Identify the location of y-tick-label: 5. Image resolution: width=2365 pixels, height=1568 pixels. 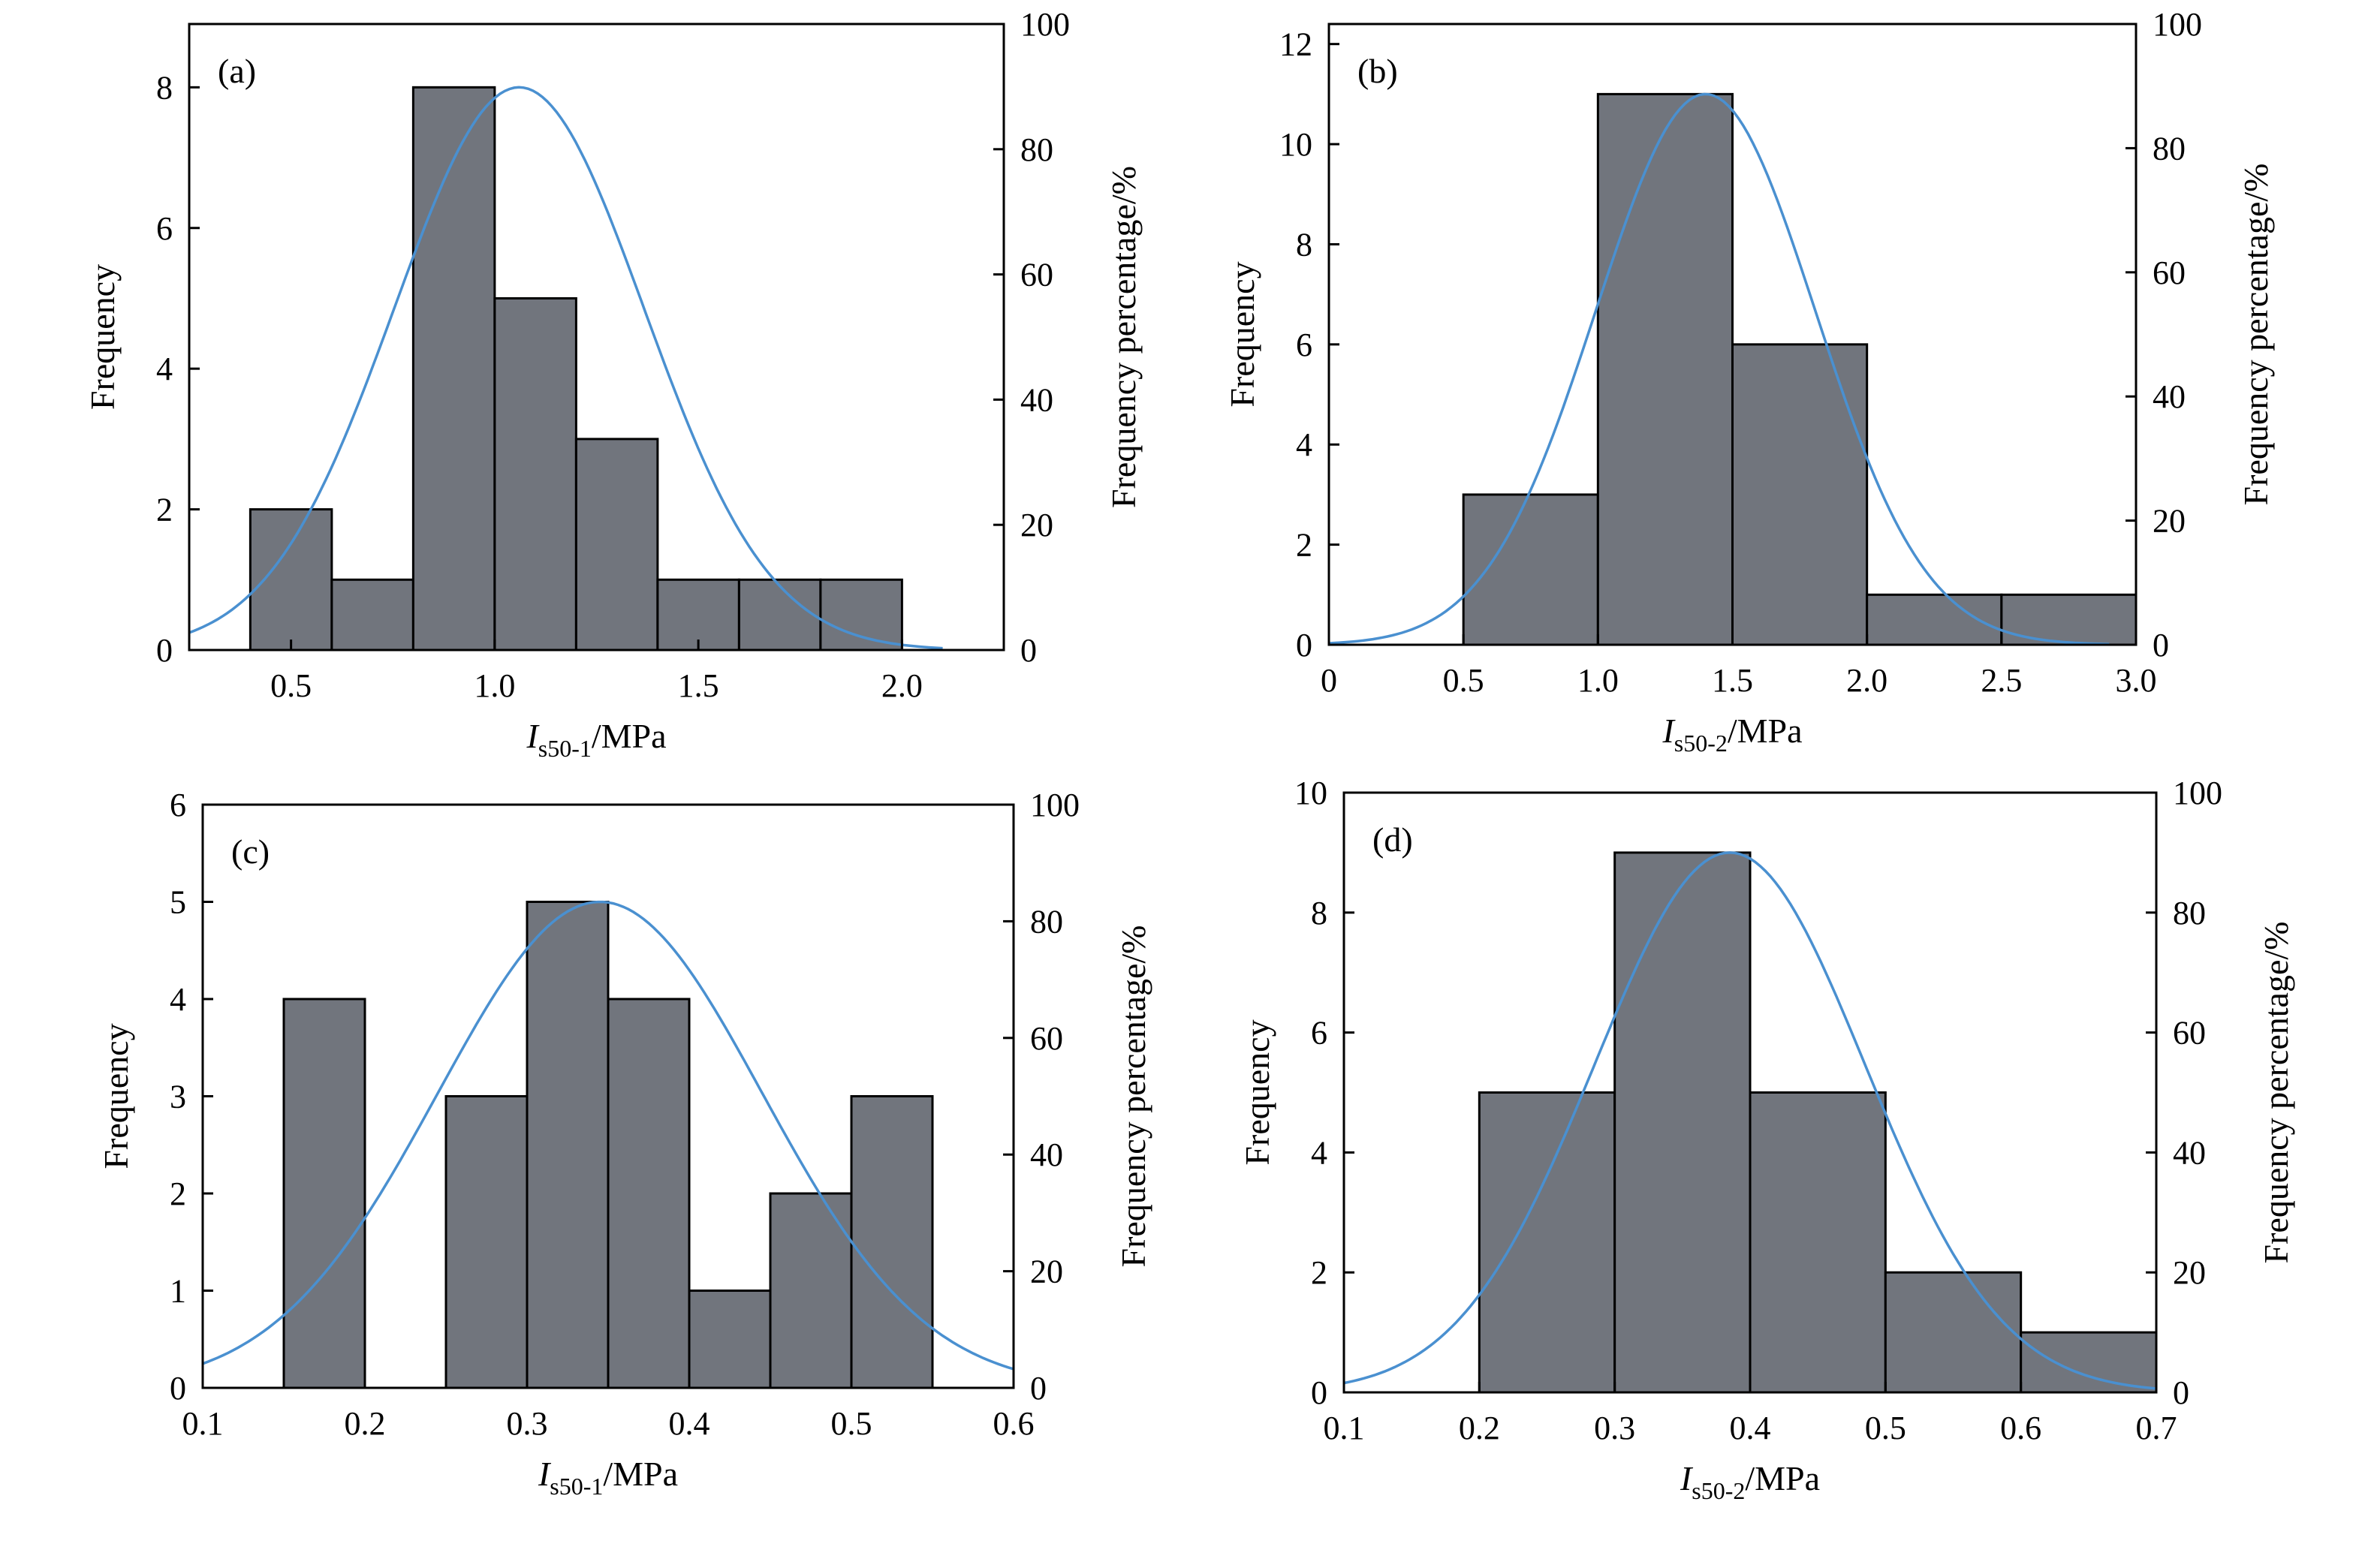
(178, 902).